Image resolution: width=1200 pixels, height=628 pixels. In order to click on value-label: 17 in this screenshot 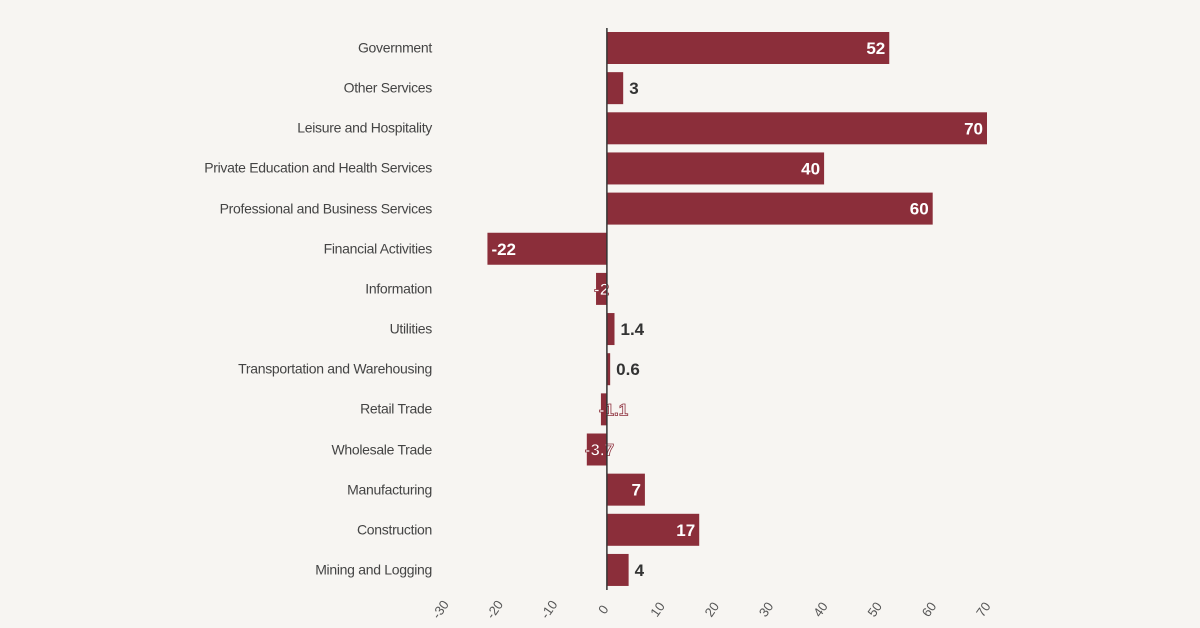, I will do `click(685, 530)`.